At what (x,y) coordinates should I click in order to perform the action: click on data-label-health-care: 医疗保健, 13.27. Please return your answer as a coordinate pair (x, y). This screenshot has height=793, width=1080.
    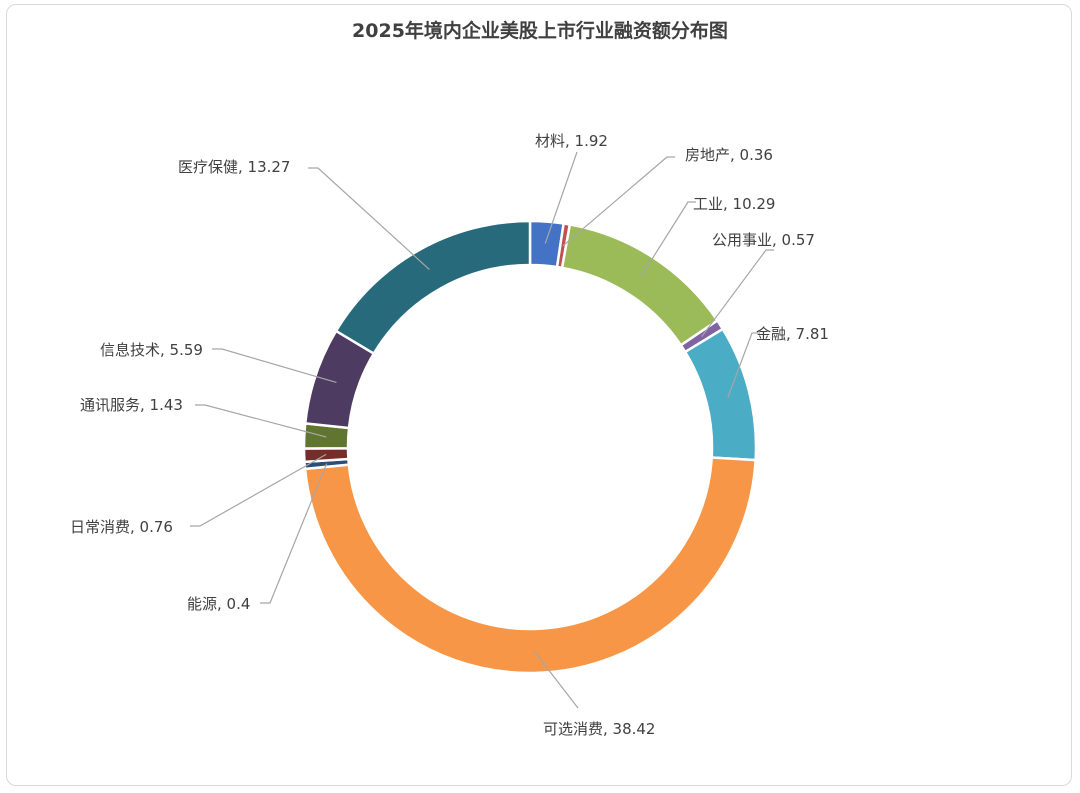
    Looking at the image, I should click on (234, 167).